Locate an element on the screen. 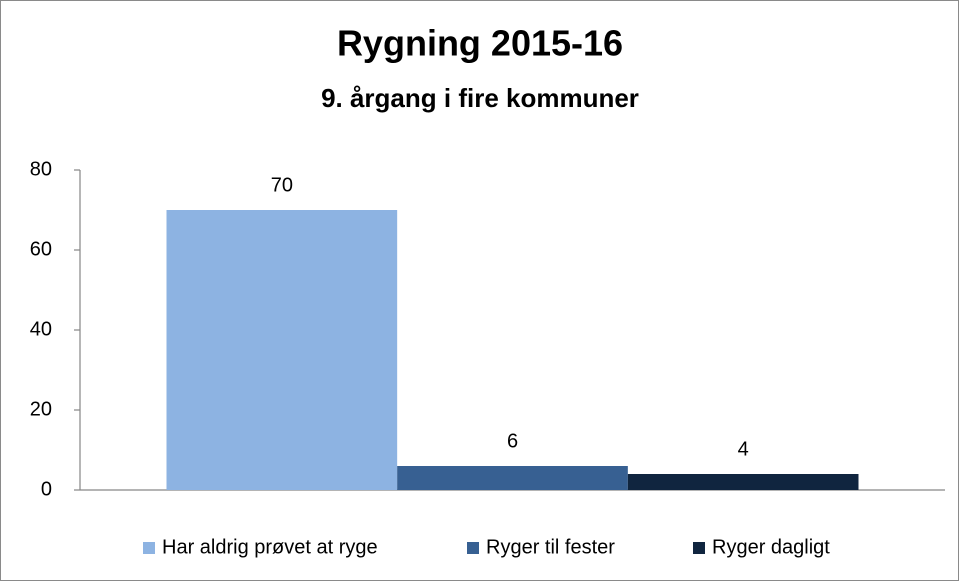  chart-title: Rygning 2015-16 is located at coordinates (480, 43).